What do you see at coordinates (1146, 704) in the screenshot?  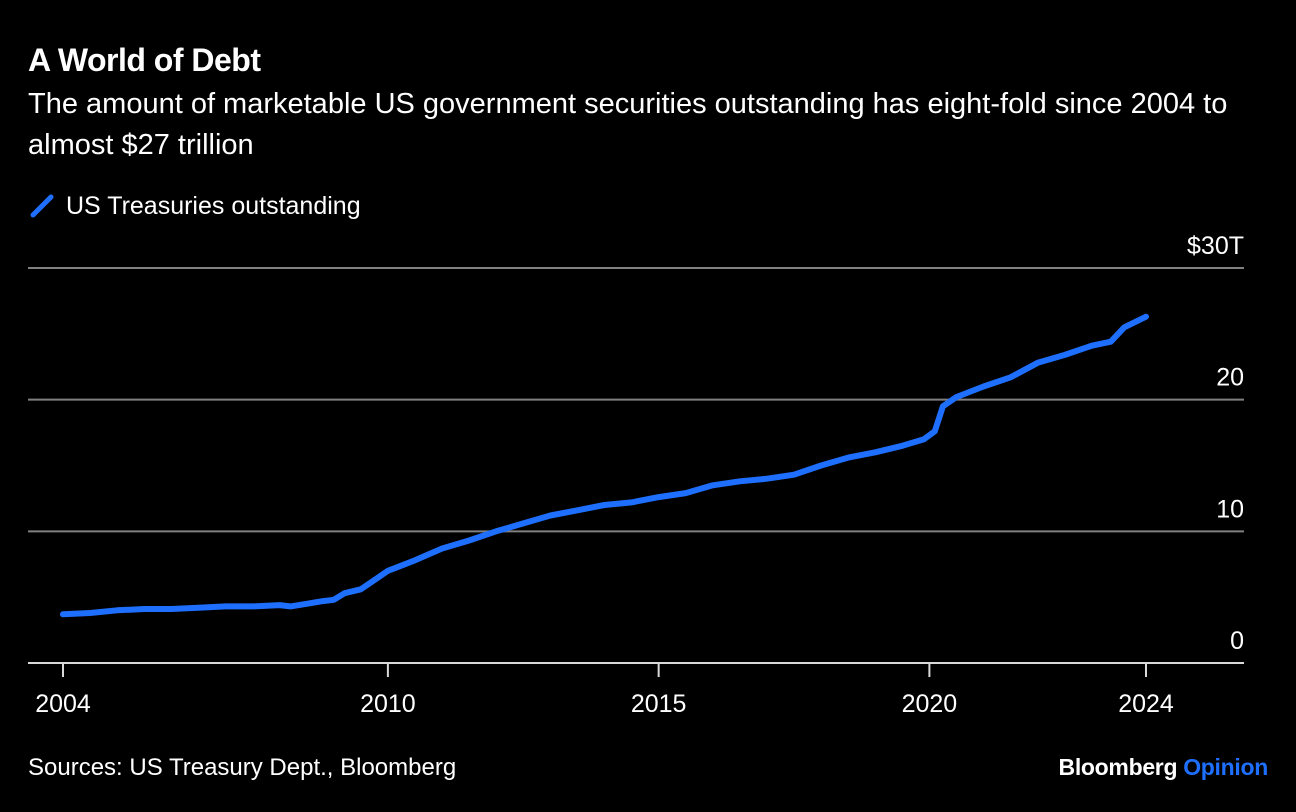 I see `x-tick-label: 2024` at bounding box center [1146, 704].